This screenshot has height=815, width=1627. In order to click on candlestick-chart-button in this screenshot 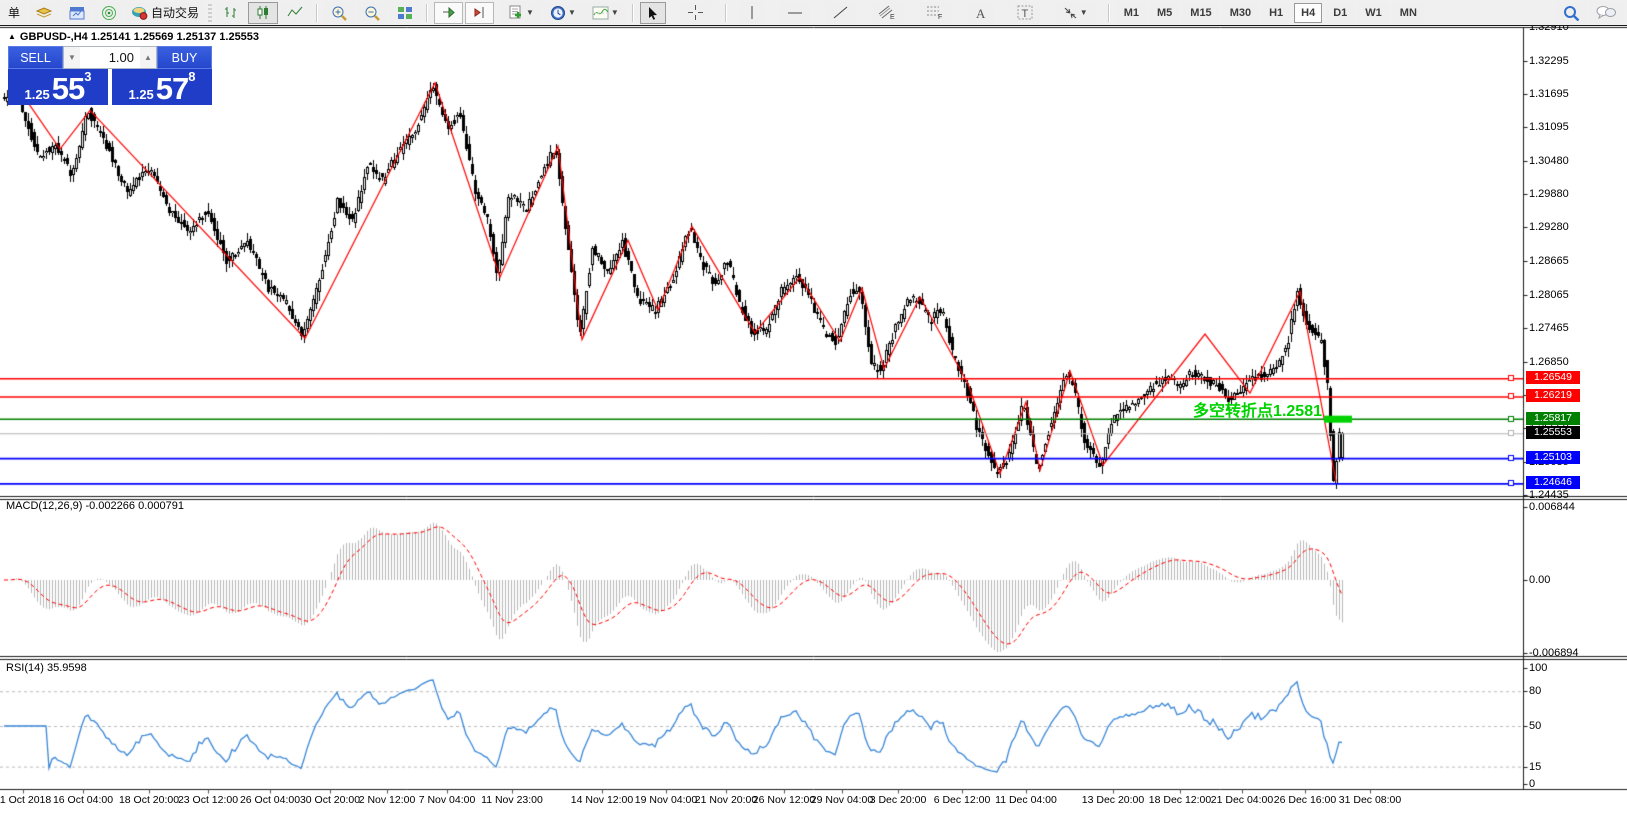, I will do `click(263, 12)`.